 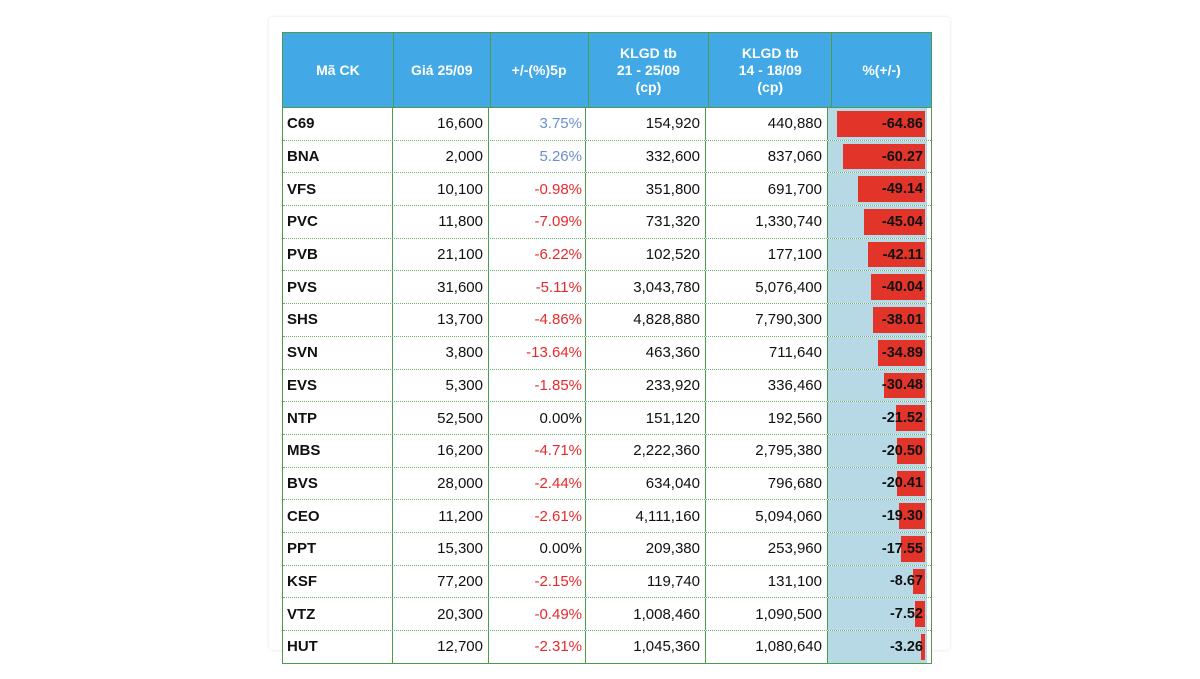 I want to click on volume-change-label: -8.67, so click(x=906, y=581).